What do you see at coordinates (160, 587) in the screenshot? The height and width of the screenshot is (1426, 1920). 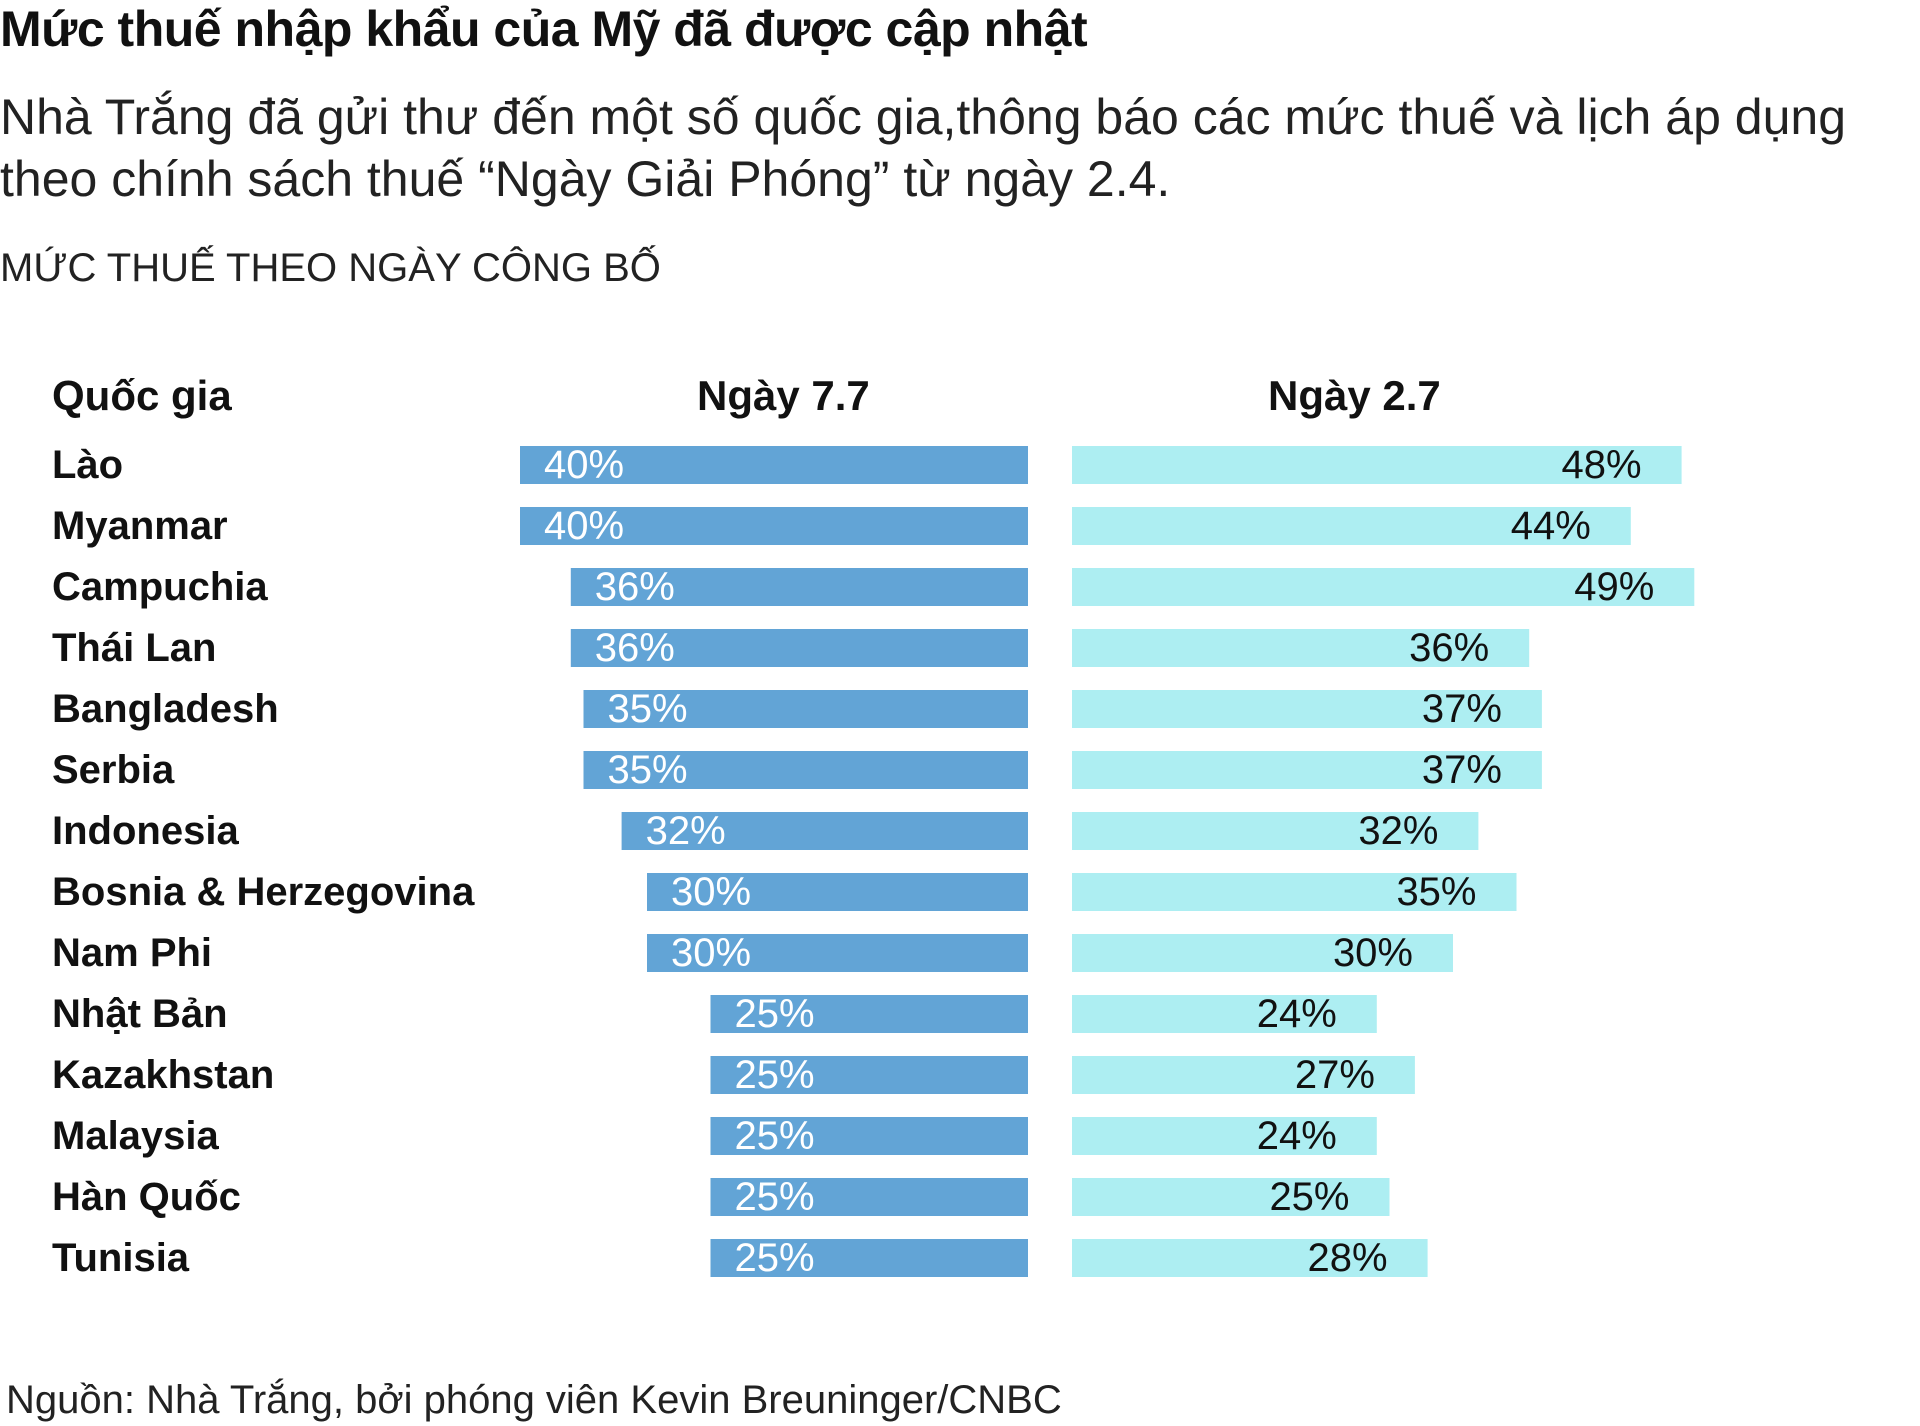 I see `country-label-campuchia: Campuchia` at bounding box center [160, 587].